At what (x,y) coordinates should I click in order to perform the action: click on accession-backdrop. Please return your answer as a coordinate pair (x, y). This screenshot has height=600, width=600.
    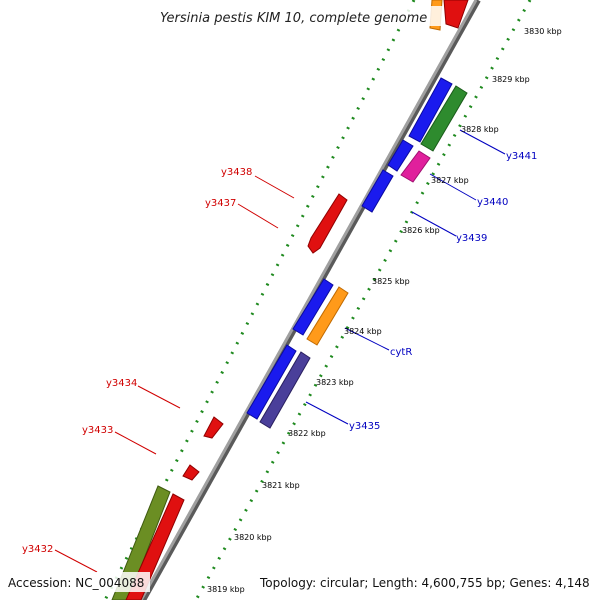
    Looking at the image, I should click on (77, 582).